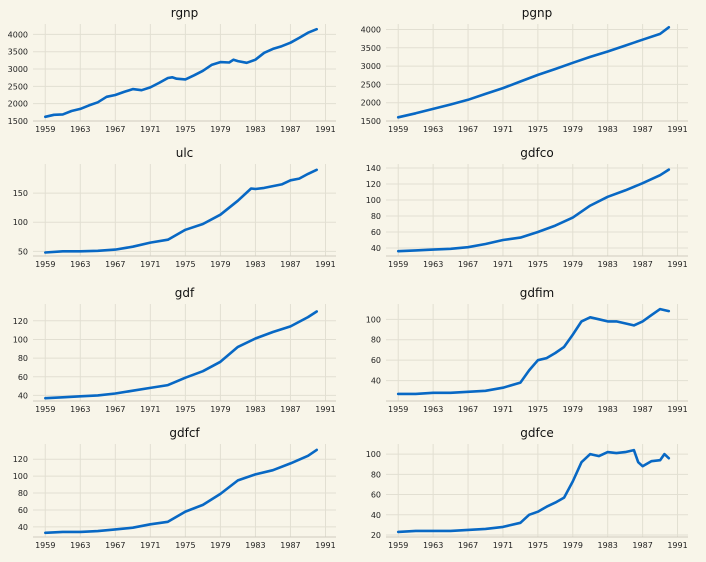 Image resolution: width=706 pixels, height=562 pixels. What do you see at coordinates (185, 13) in the screenshot?
I see `panel-title: rgnp` at bounding box center [185, 13].